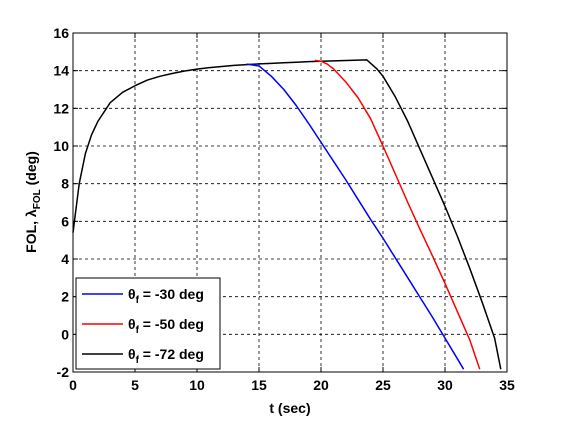 This screenshot has height=421, width=561. I want to click on y-tick-label: 4, so click(65, 259).